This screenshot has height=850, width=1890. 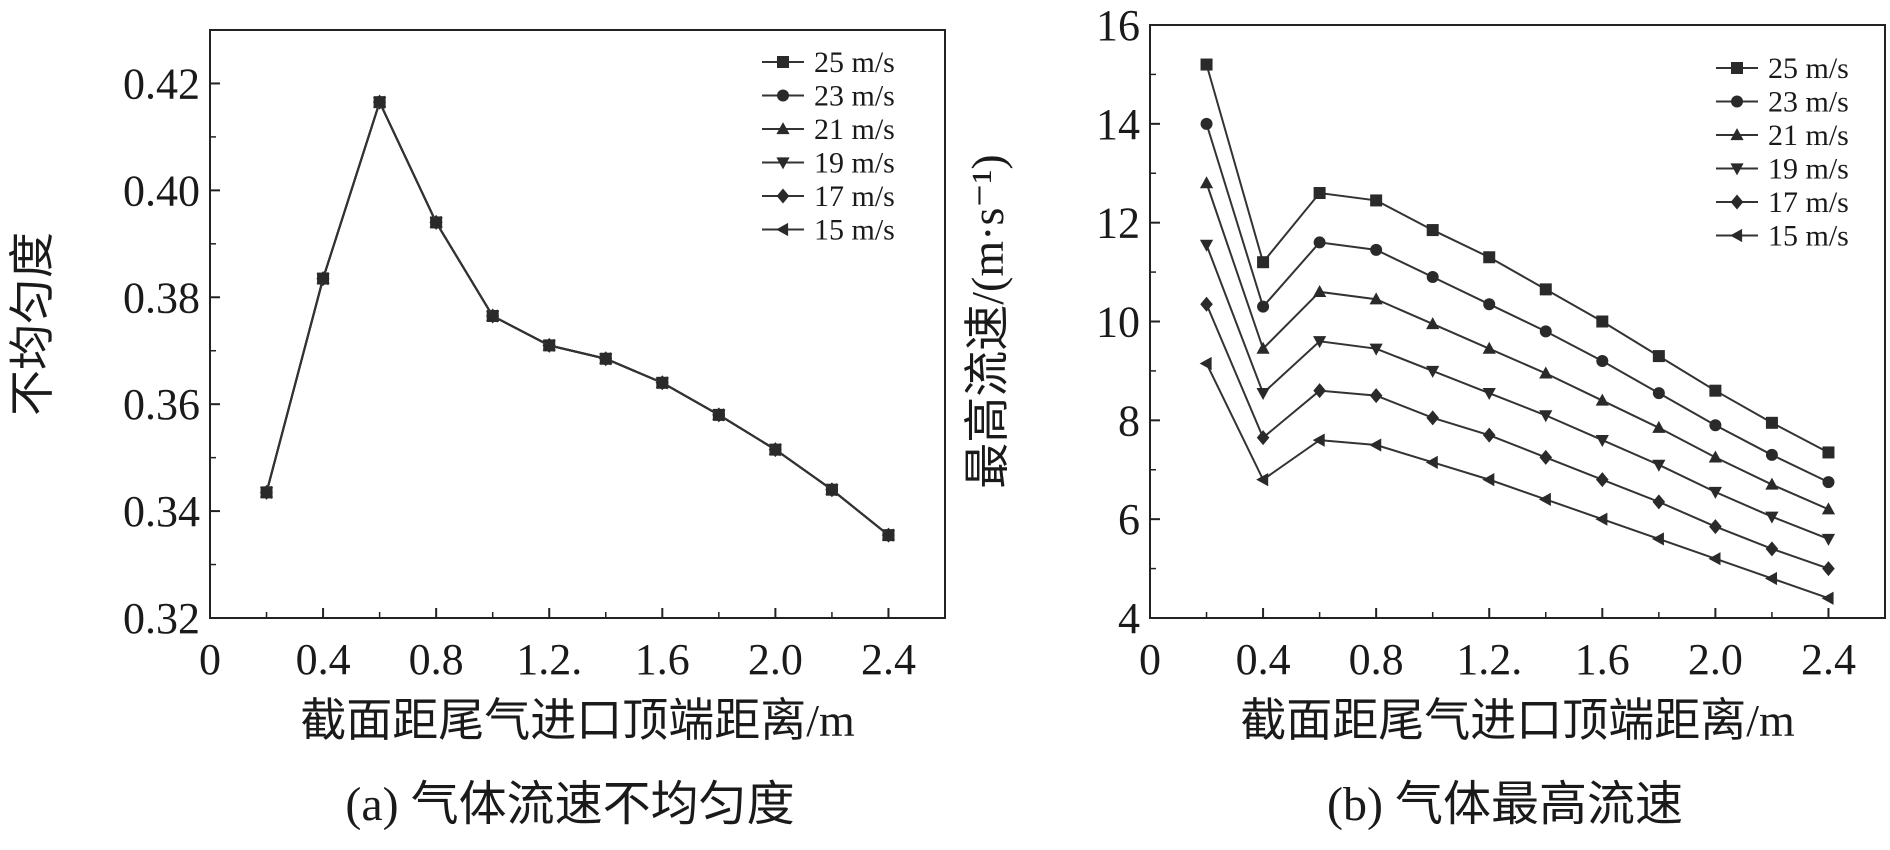 What do you see at coordinates (1150, 659) in the screenshot?
I see `x-tick-label: 0` at bounding box center [1150, 659].